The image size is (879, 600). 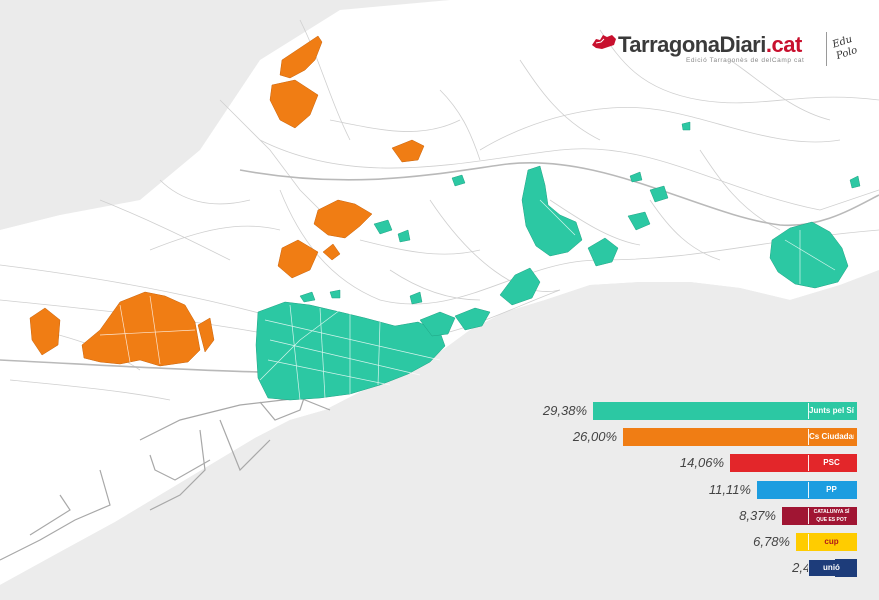 I want to click on party-logo-badge: Junts pel Sí, so click(x=831, y=411).